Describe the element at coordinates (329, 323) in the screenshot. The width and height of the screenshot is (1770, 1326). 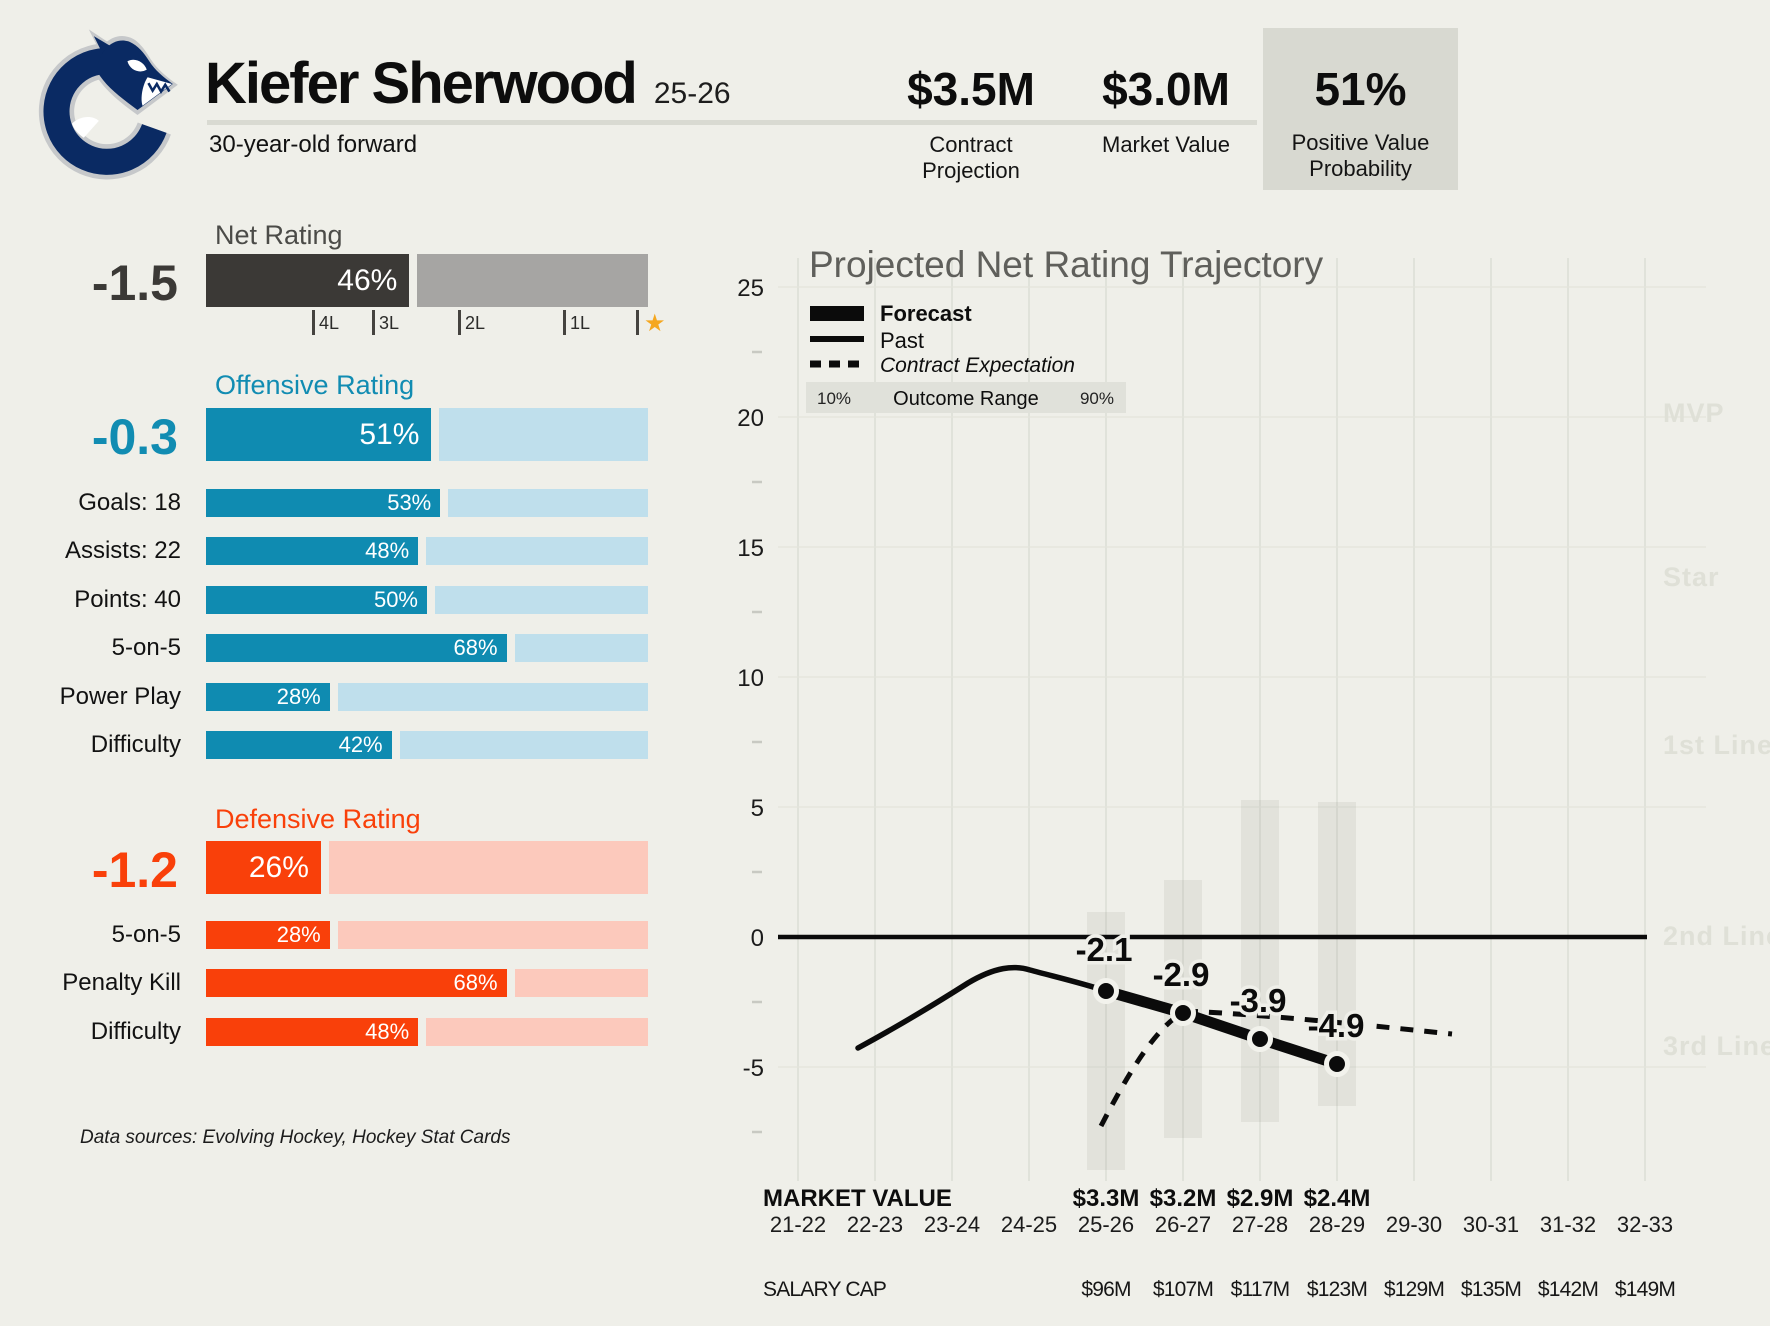
I see `scale-label-4l: 4L` at that location.